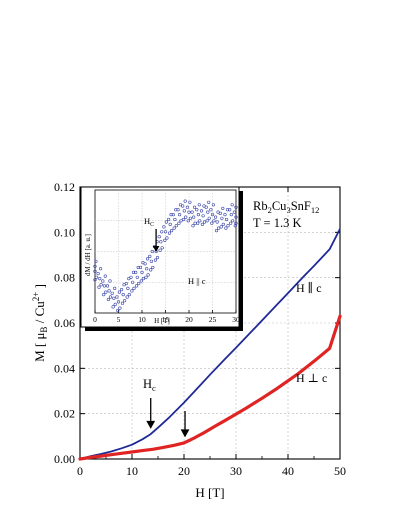 The image size is (408, 528). What do you see at coordinates (64, 459) in the screenshot?
I see `main-y-tick-label: 0.00` at bounding box center [64, 459].